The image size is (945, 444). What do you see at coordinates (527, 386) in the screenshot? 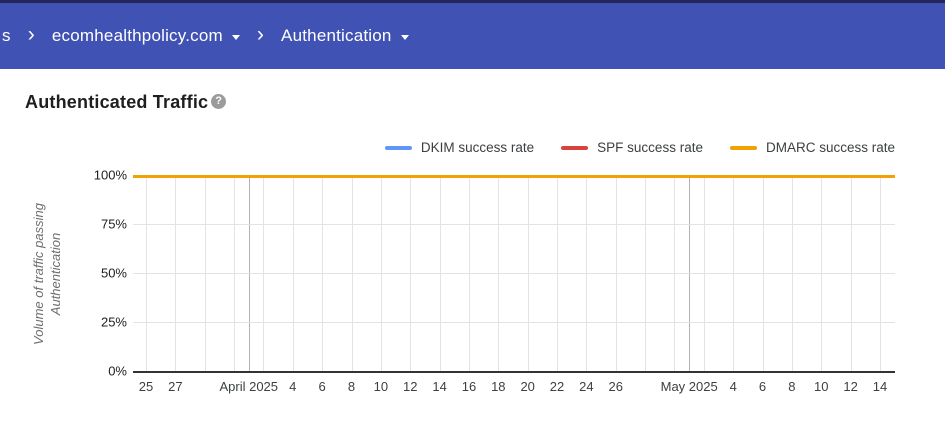
I see `x-tick-label: 20` at bounding box center [527, 386].